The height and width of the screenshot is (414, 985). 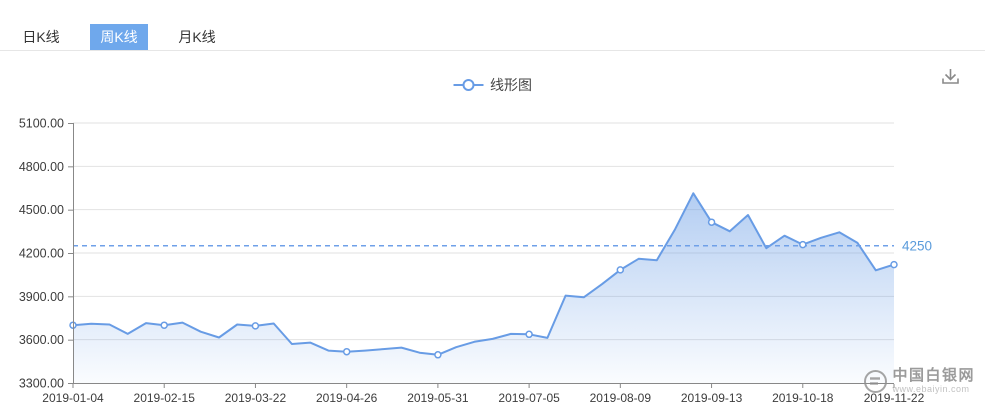 What do you see at coordinates (917, 245) in the screenshot?
I see `markline-label: 4250` at bounding box center [917, 245].